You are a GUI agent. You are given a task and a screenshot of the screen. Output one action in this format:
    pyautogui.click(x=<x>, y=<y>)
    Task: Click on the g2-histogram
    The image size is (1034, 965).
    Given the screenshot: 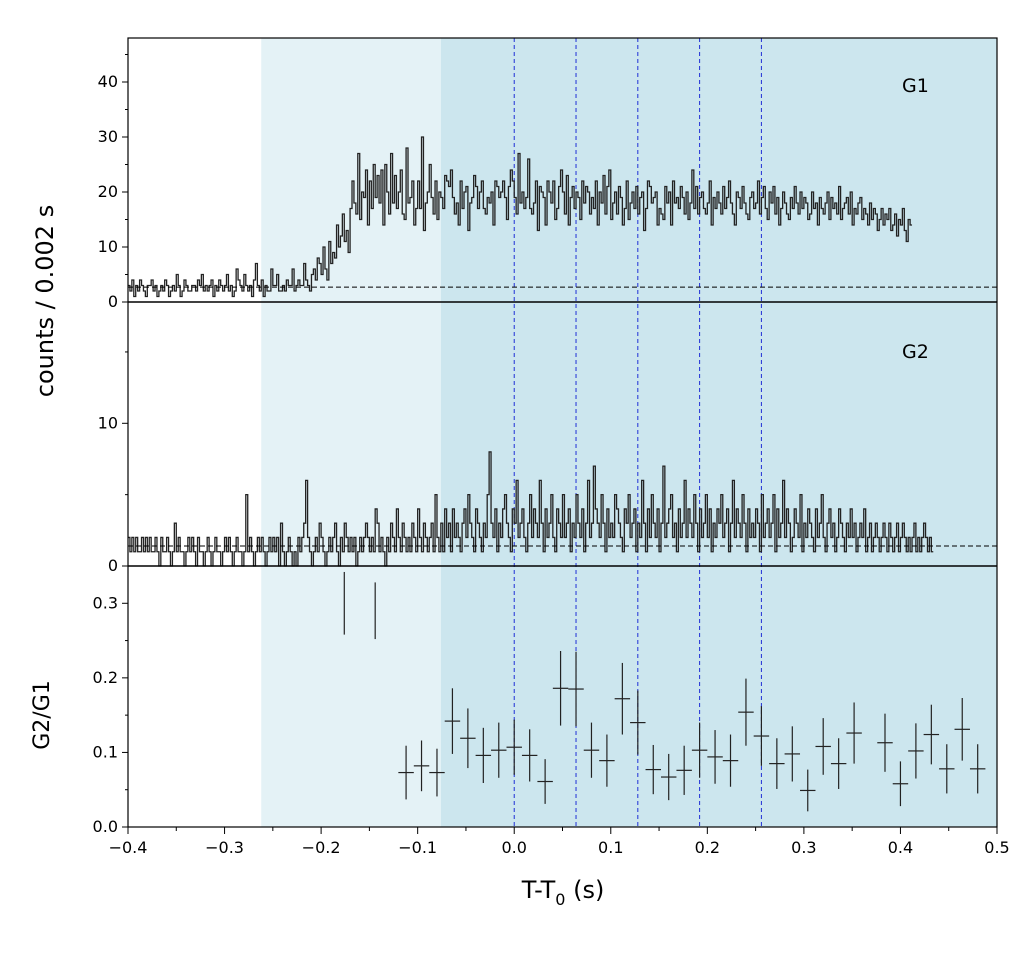 What is the action you would take?
    pyautogui.click(x=531, y=509)
    